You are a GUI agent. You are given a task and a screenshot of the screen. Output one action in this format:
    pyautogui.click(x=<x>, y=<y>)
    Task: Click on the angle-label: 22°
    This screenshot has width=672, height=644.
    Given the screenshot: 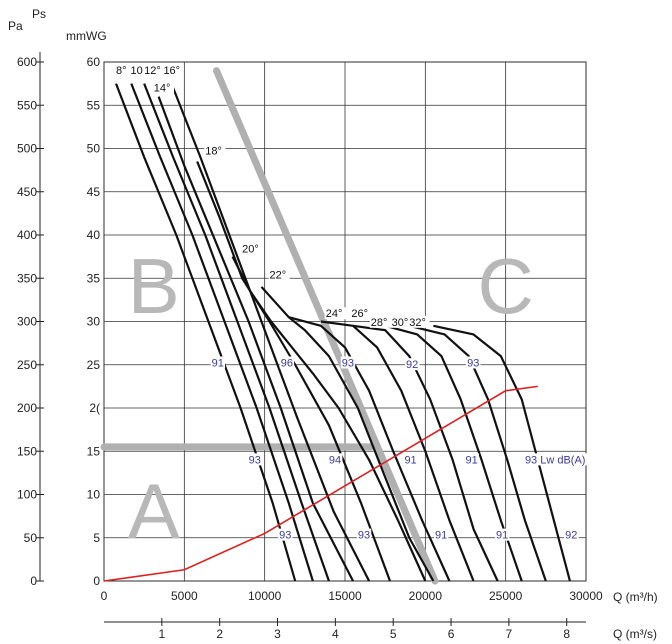 What is the action you would take?
    pyautogui.click(x=277, y=275)
    